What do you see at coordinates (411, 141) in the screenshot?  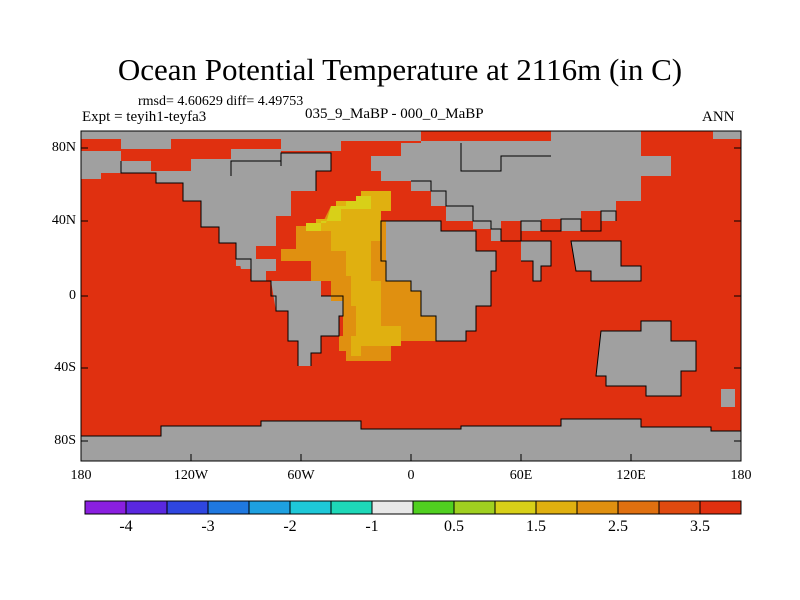 I see `land-arctic` at bounding box center [411, 141].